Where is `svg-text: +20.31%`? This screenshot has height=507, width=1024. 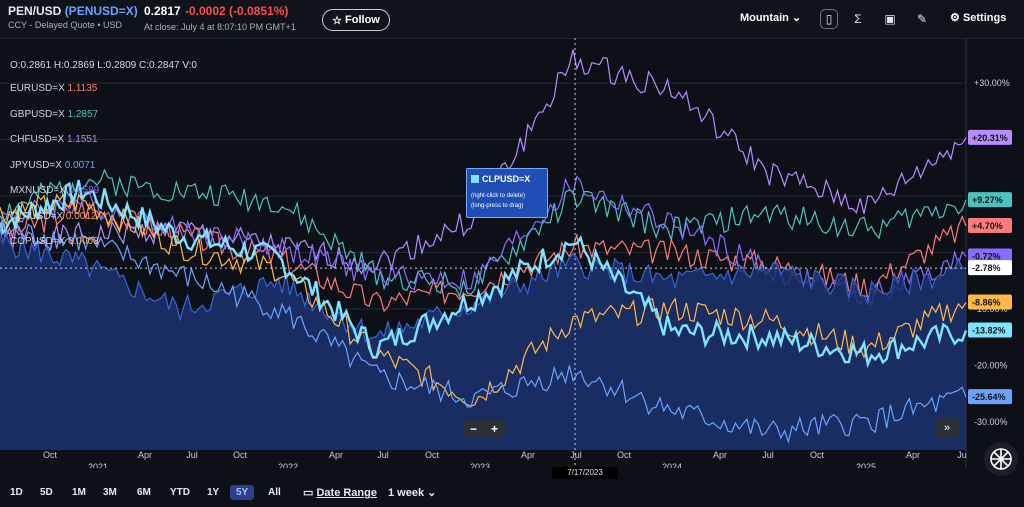
svg-text: +20.31% is located at coordinates (990, 138).